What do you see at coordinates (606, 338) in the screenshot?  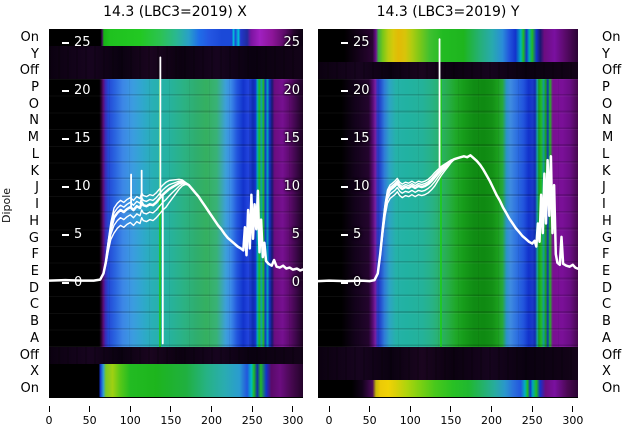 I see `row-label-a-18: A` at bounding box center [606, 338].